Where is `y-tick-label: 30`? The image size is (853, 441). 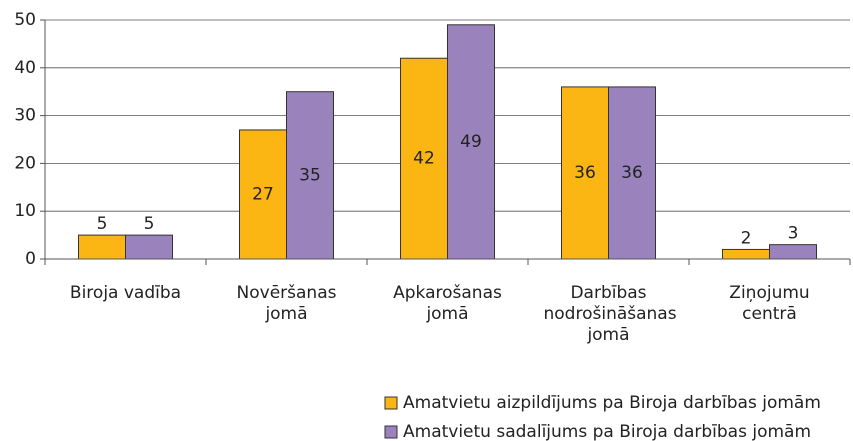 y-tick-label: 30 is located at coordinates (25, 116).